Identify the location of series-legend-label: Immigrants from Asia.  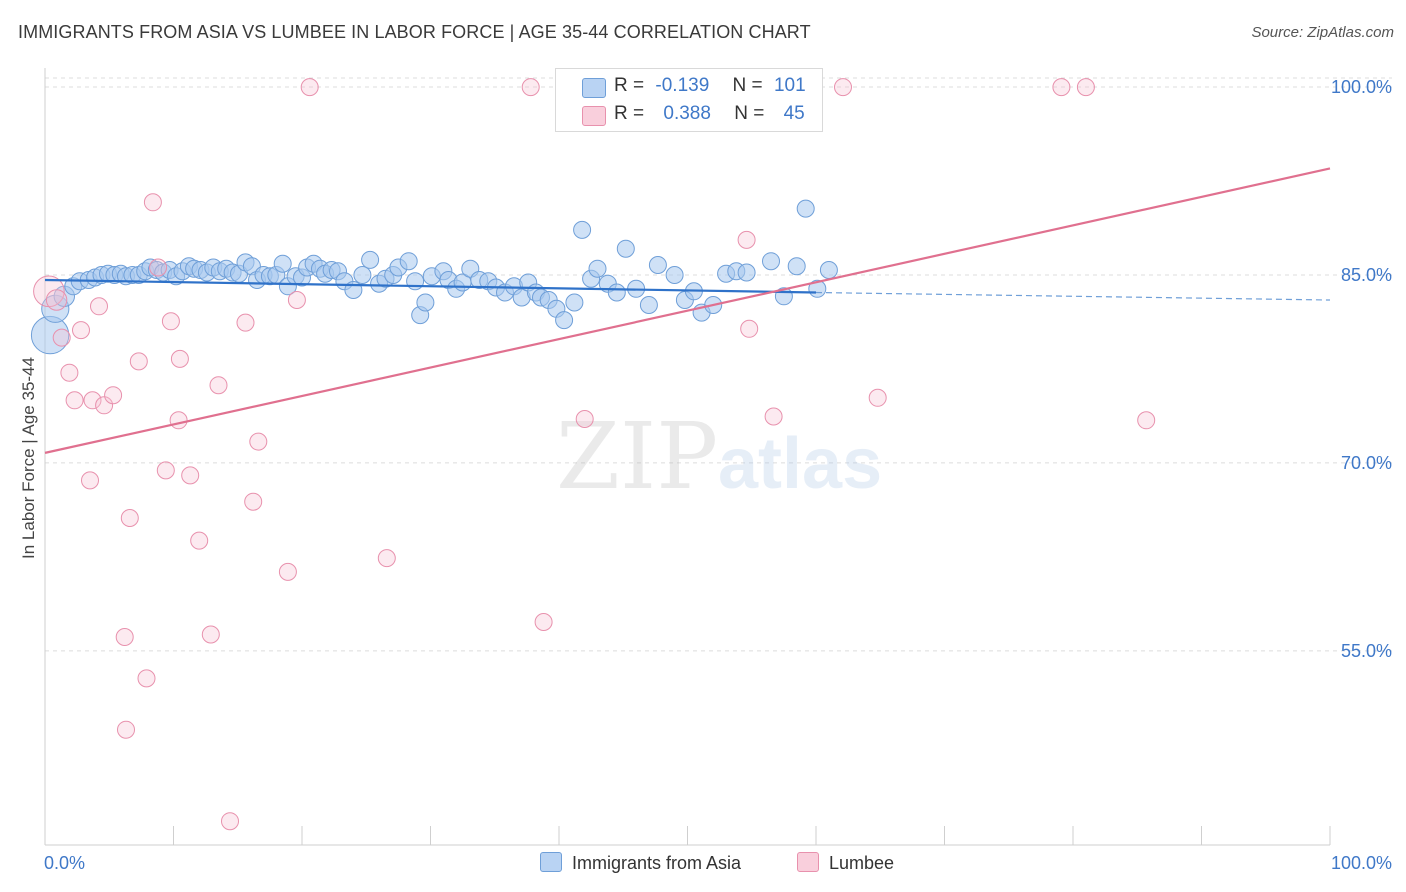
(657, 863).